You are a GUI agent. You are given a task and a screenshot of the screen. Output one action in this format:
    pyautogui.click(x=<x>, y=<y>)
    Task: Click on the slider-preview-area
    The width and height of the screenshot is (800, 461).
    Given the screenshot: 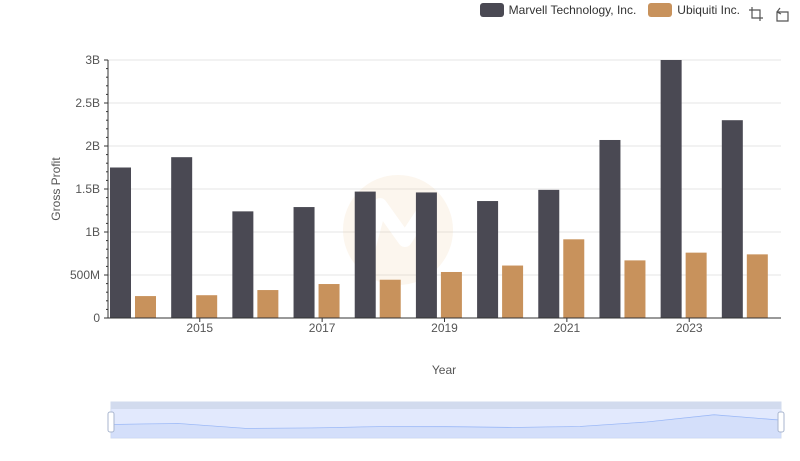 What is the action you would take?
    pyautogui.click(x=446, y=426)
    